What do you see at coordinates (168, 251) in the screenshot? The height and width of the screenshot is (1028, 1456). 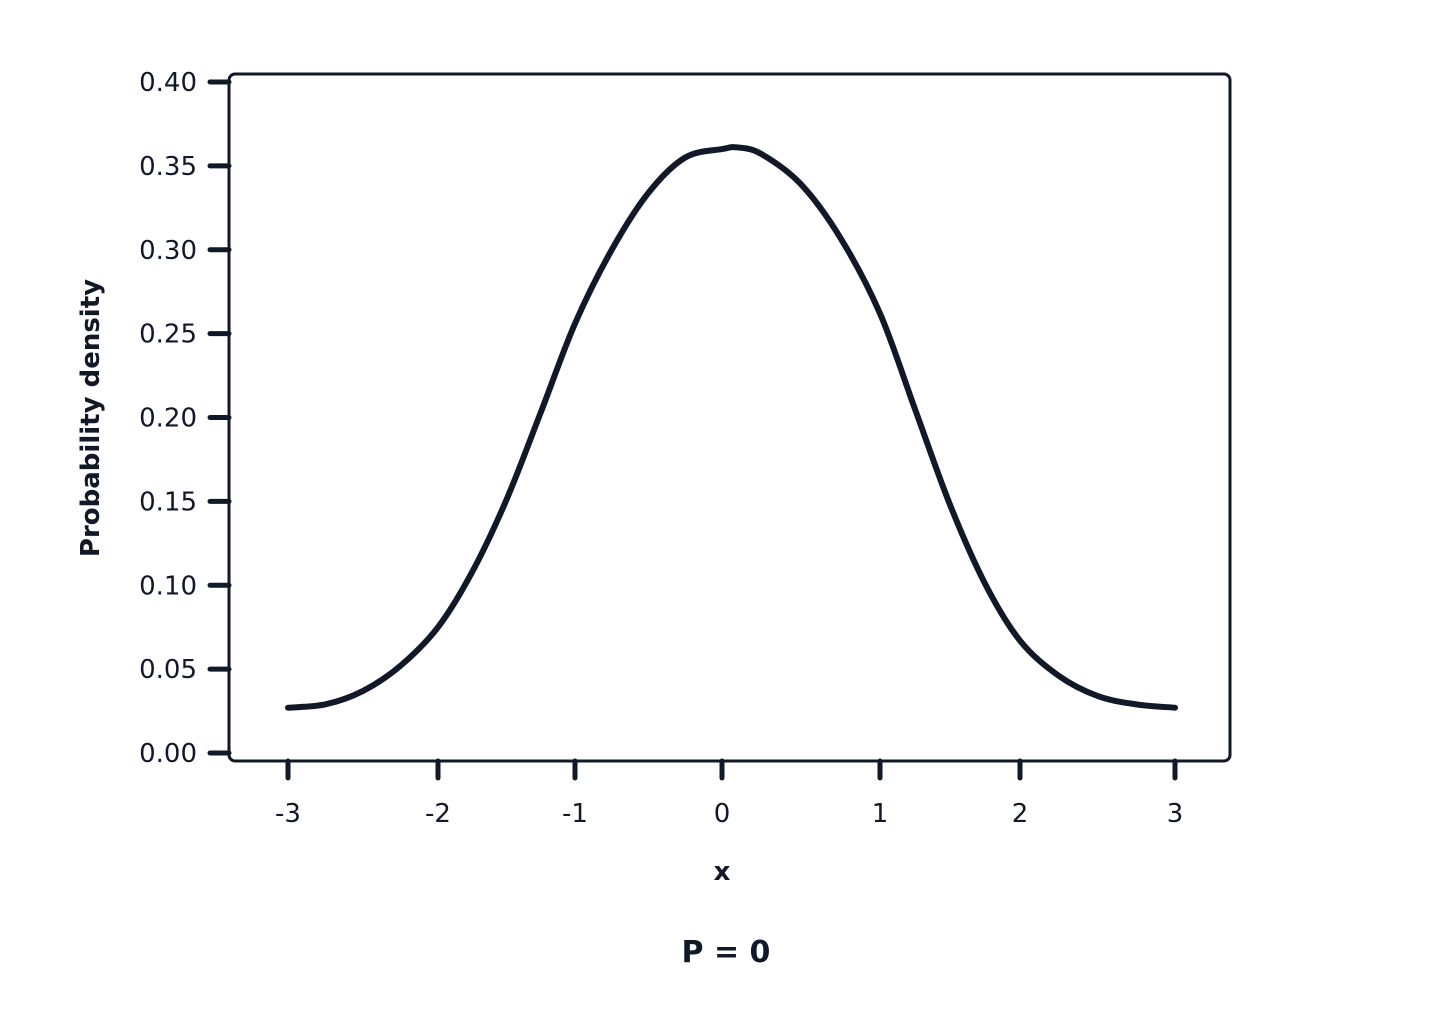 I see `y-tick-label: 0.30` at bounding box center [168, 251].